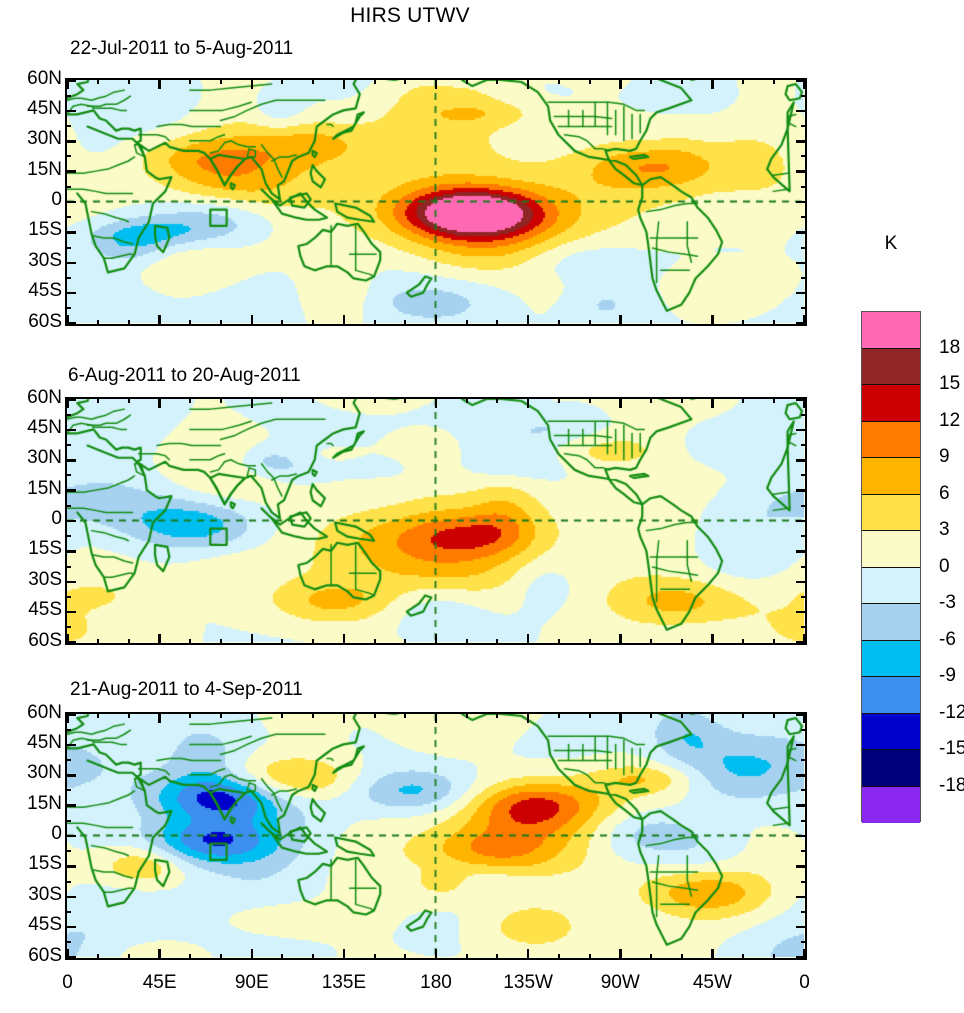  Describe the element at coordinates (186, 689) in the screenshot. I see `panel-title-3: 21-Aug-2011 to 4-Sep-2011` at that location.